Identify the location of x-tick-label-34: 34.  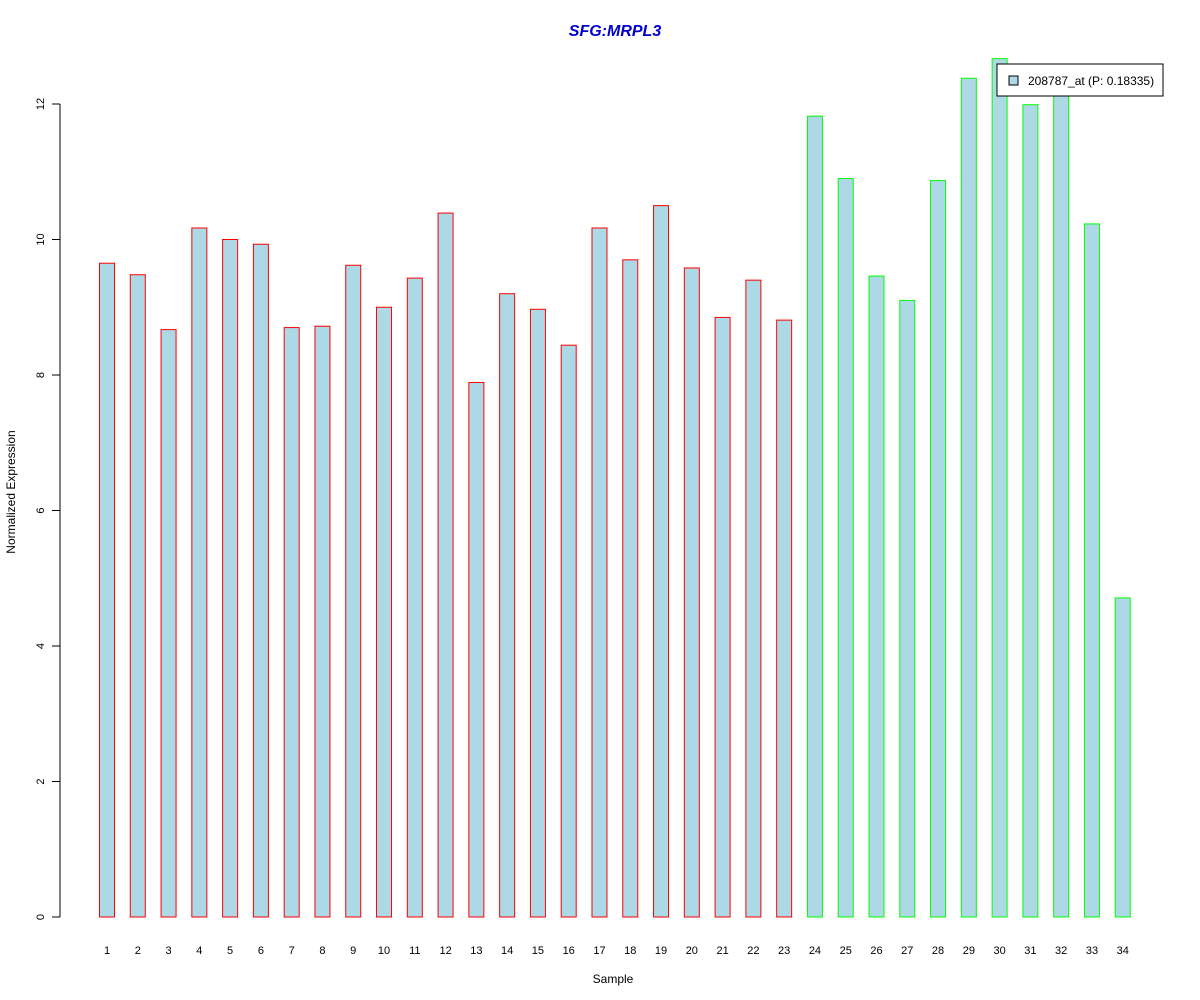
(1123, 951).